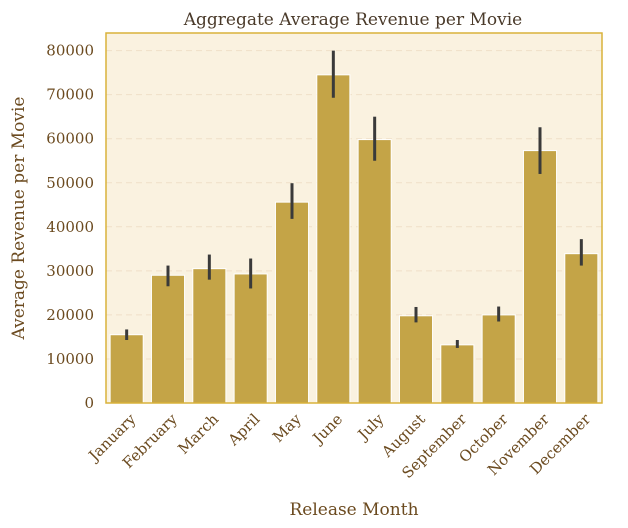  Describe the element at coordinates (19, 219) in the screenshot. I see `y-axis-label: Average Revenue per Movie` at that location.